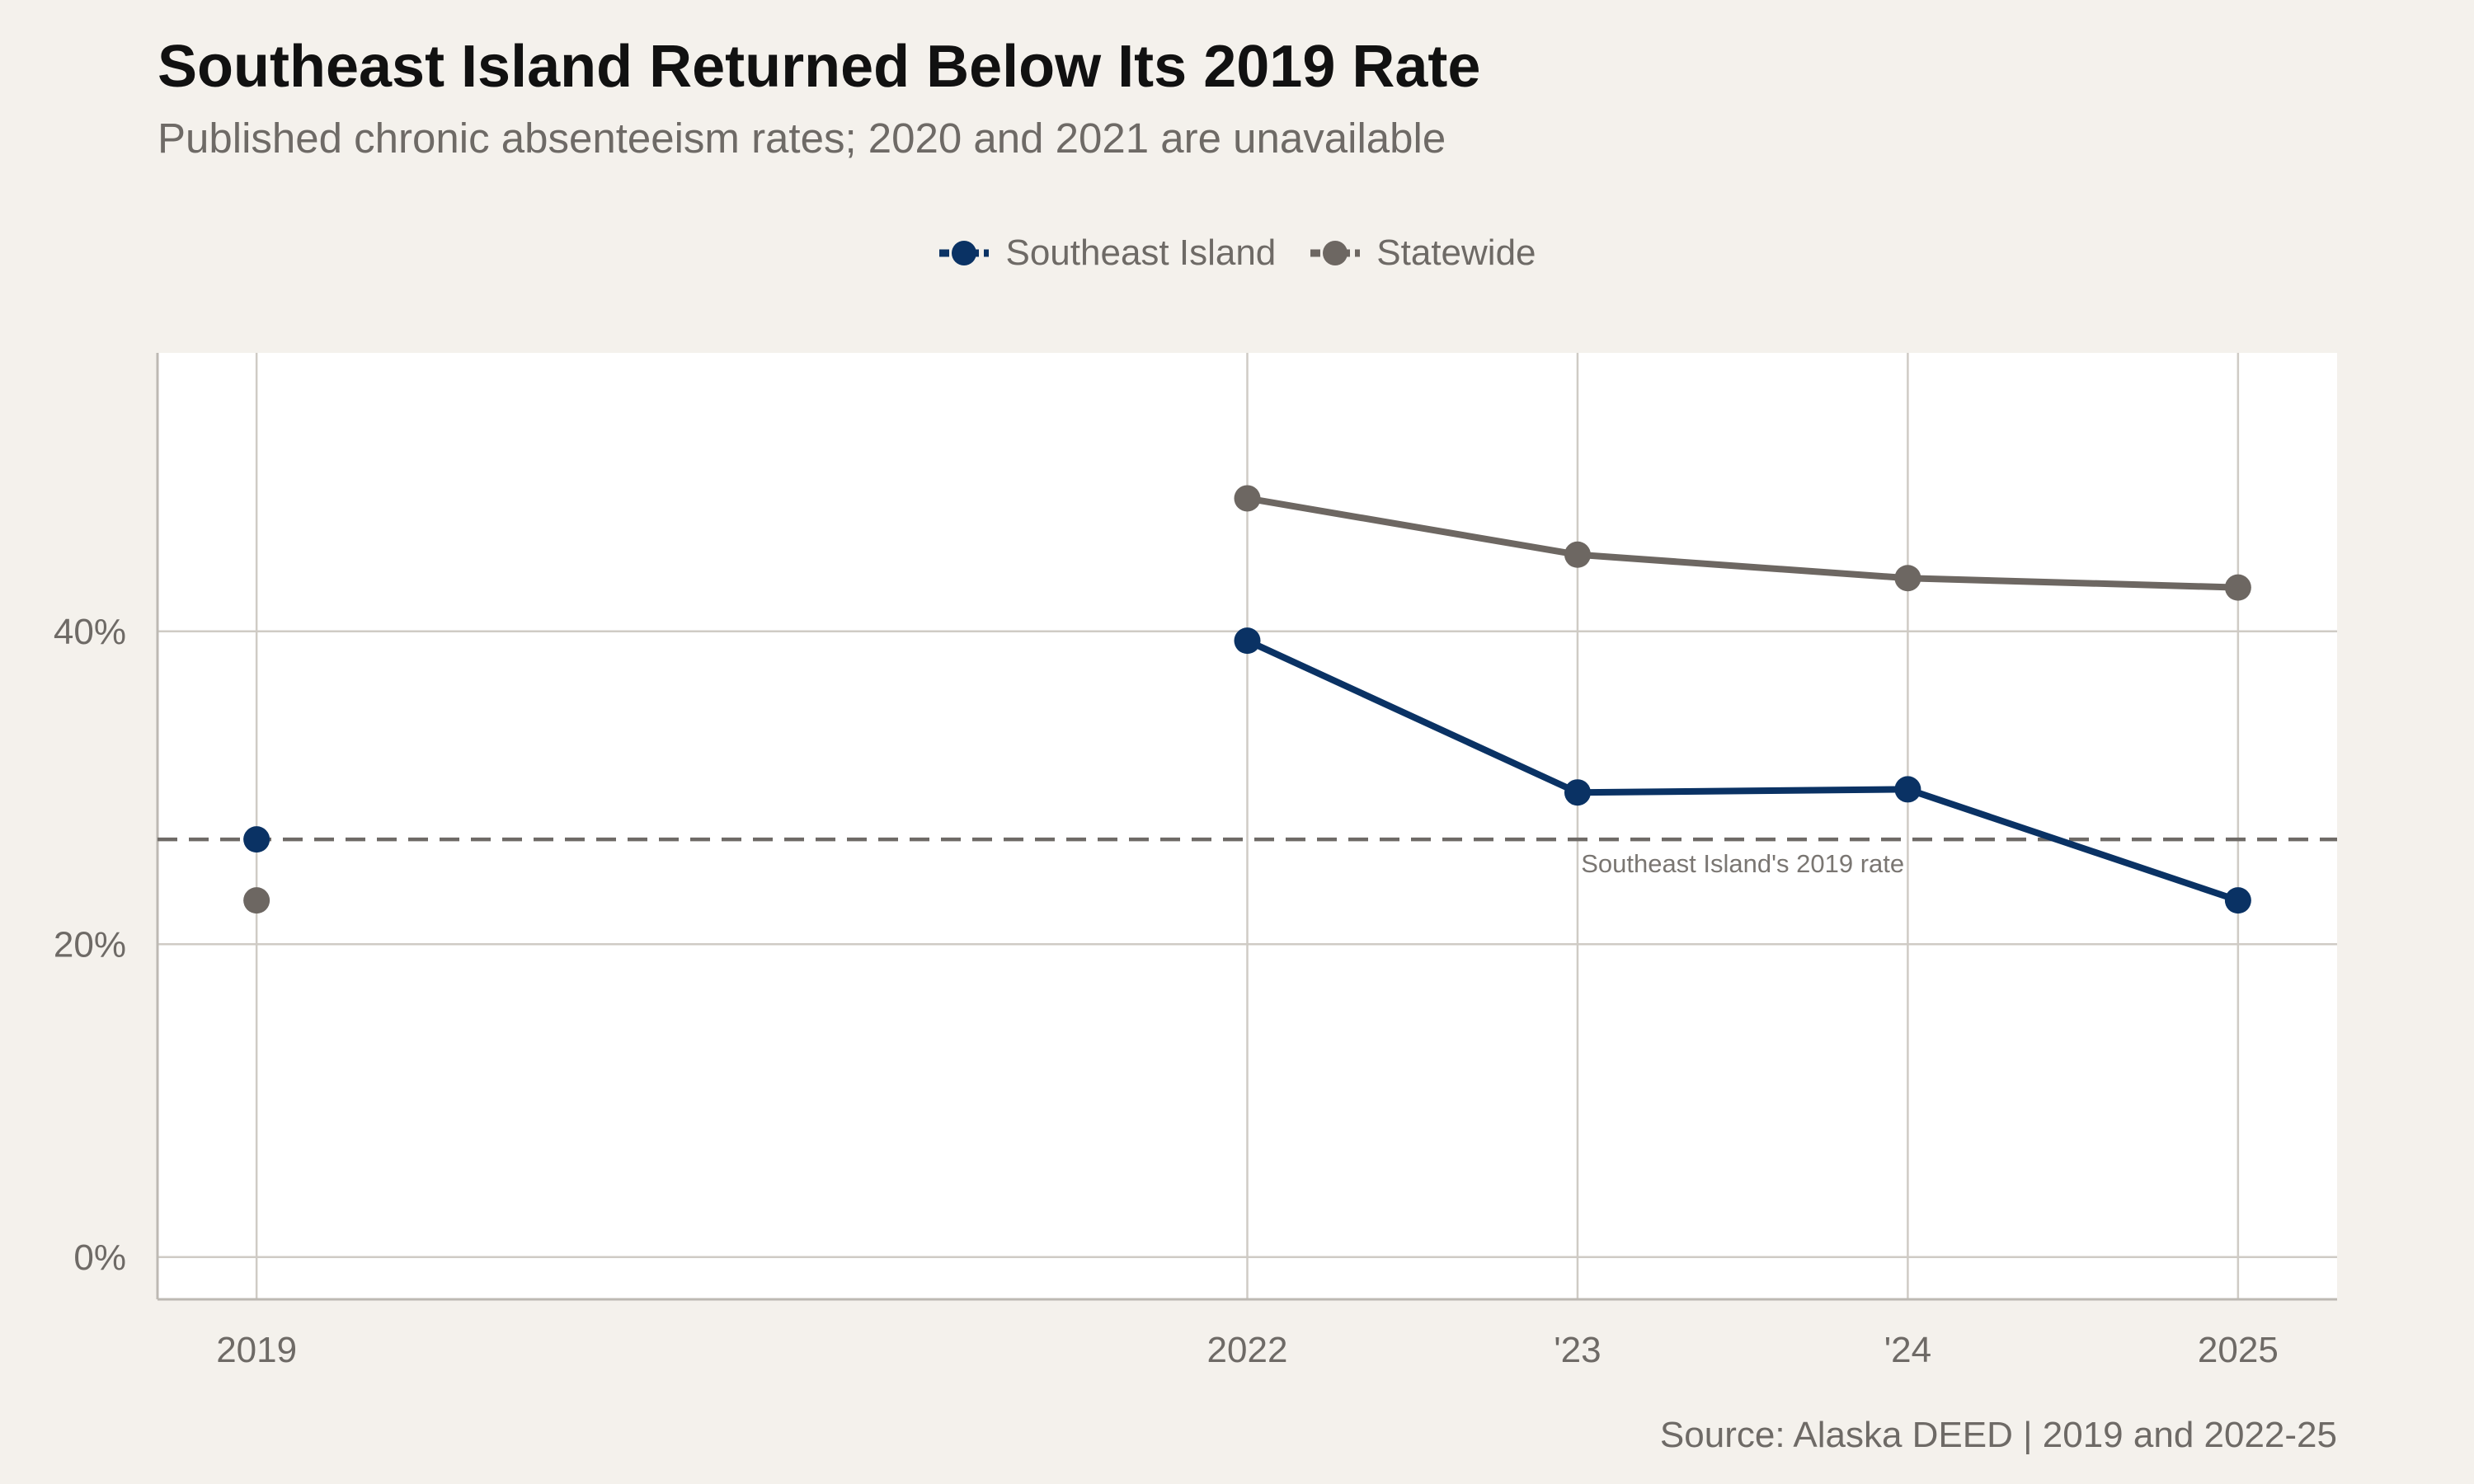  I want to click on legend-item-statewide: Statewide, so click(1422, 253).